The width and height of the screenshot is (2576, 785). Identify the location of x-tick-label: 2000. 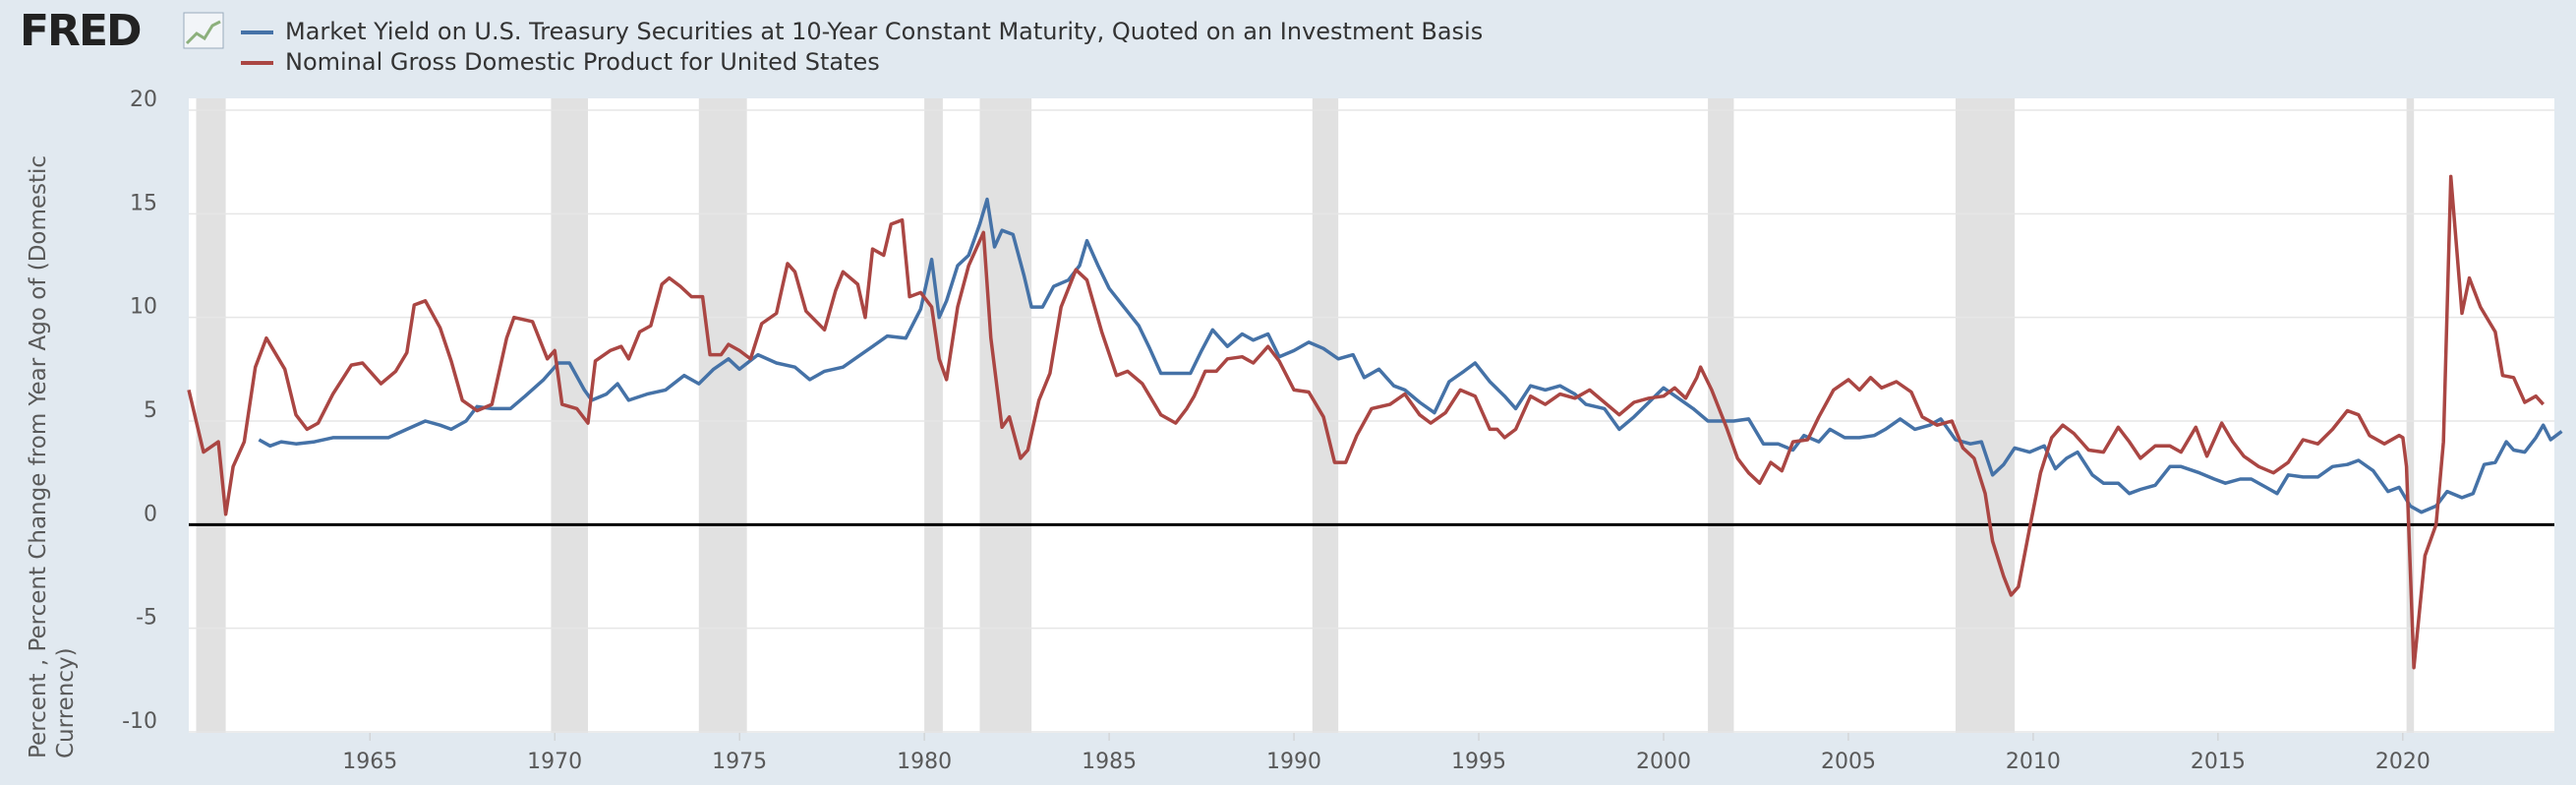
(1663, 762).